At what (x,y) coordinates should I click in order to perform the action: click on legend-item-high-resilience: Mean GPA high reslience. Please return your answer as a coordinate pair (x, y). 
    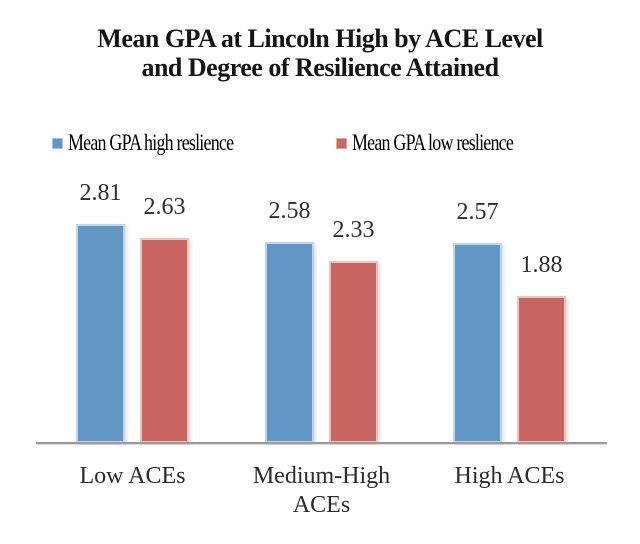
    Looking at the image, I should click on (166, 142).